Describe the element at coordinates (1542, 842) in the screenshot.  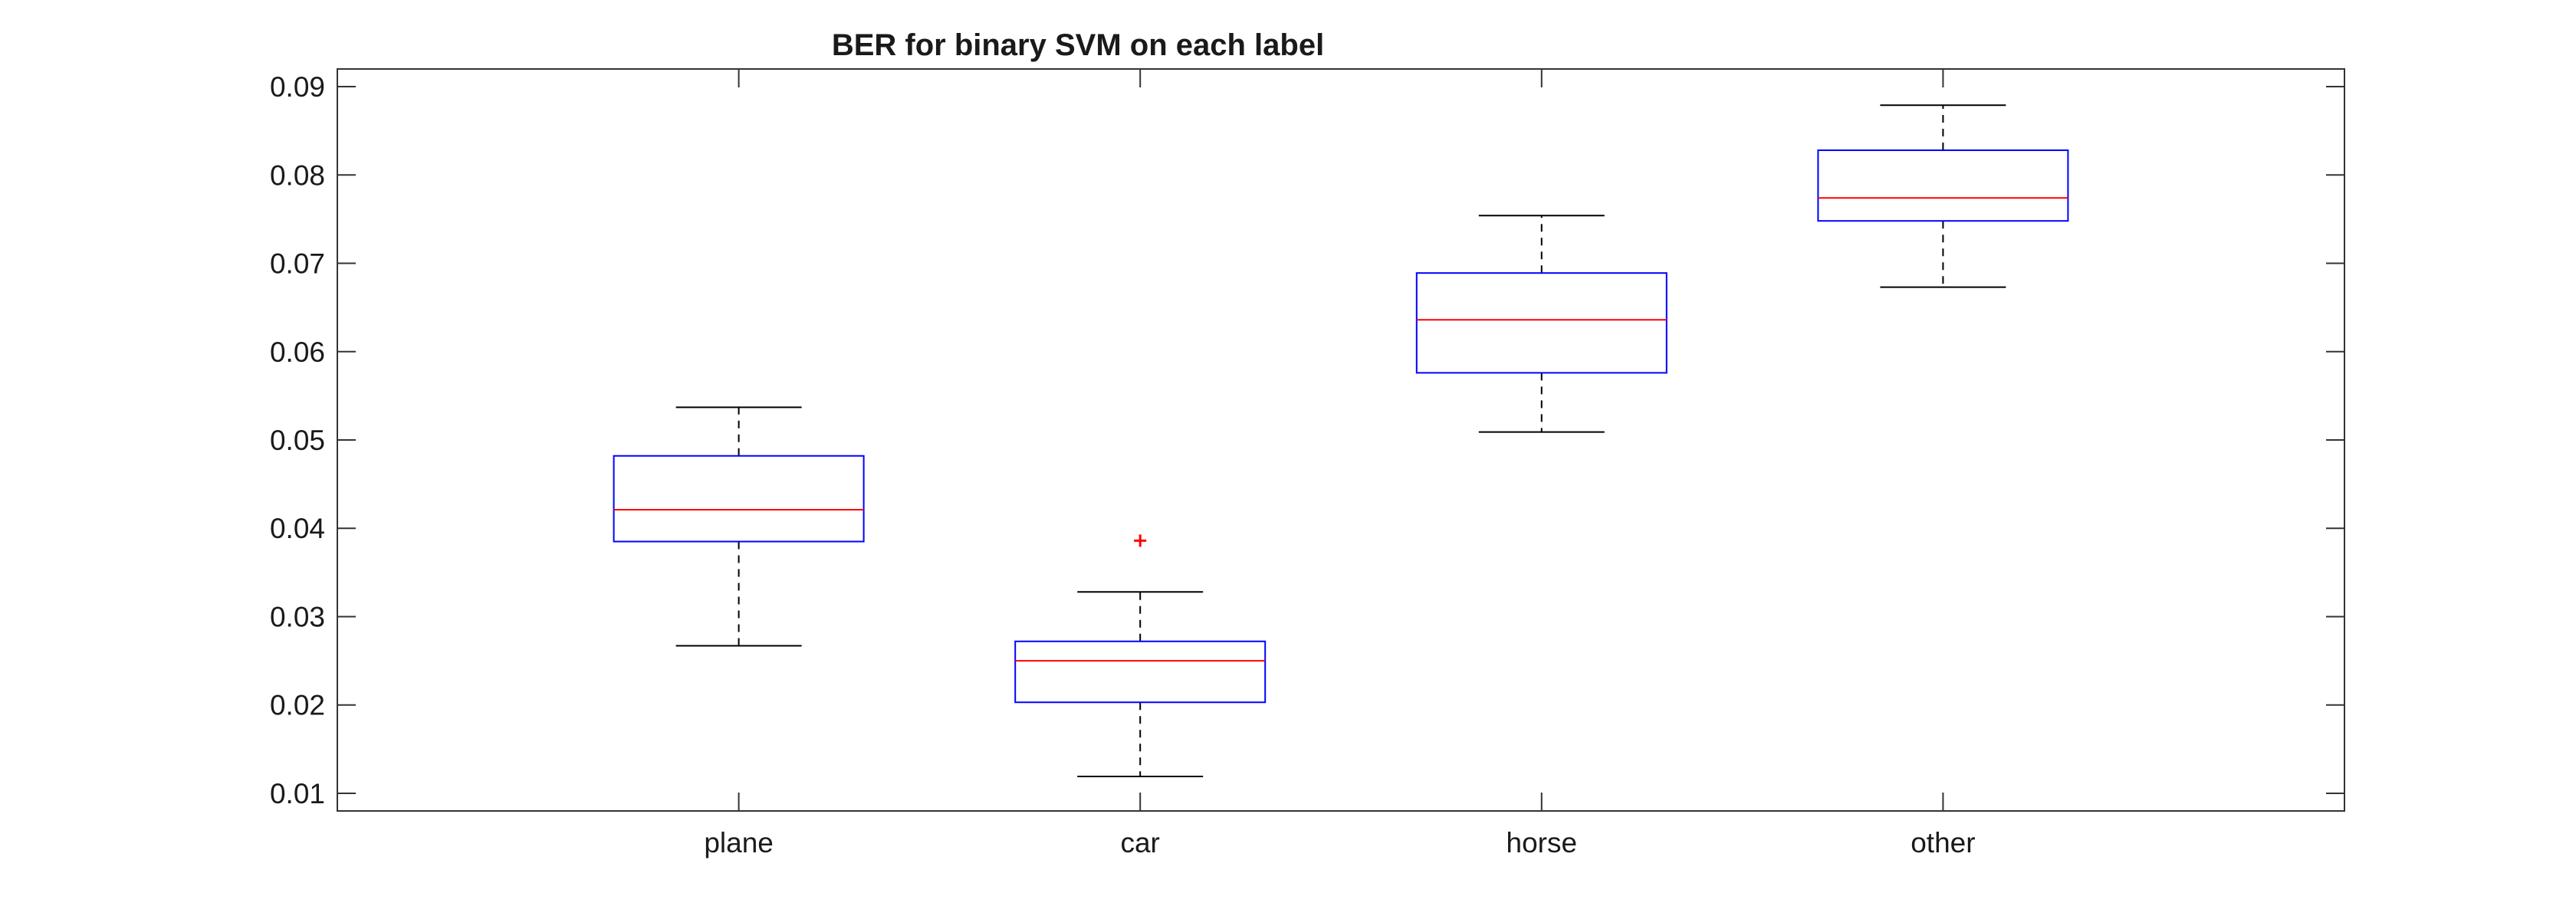
I see `x-tick-label: horse` at that location.